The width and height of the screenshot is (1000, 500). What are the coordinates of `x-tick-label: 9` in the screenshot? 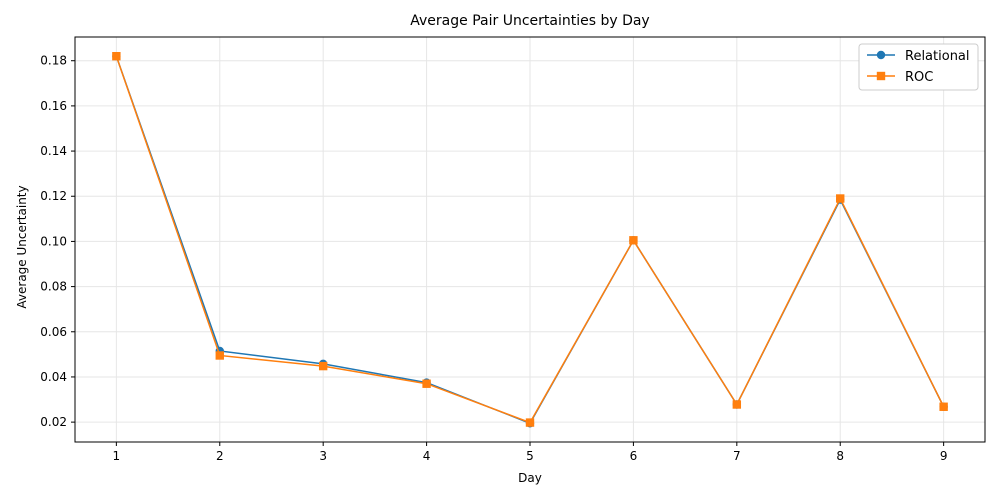 It's located at (944, 456).